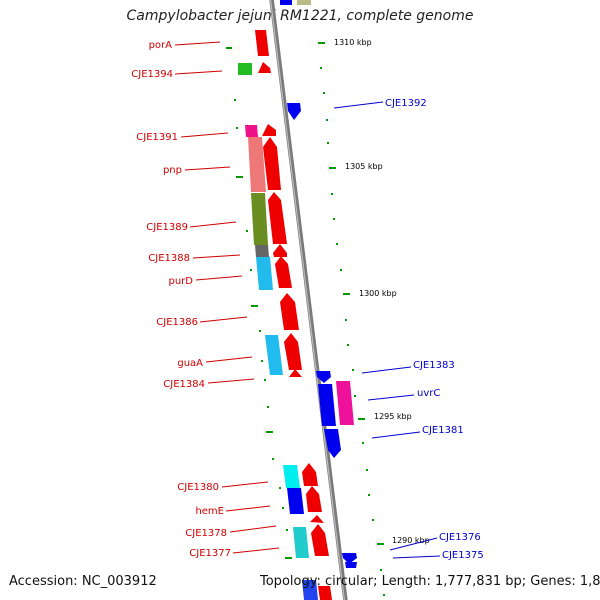  I want to click on gene-pnp, so click(257, 164).